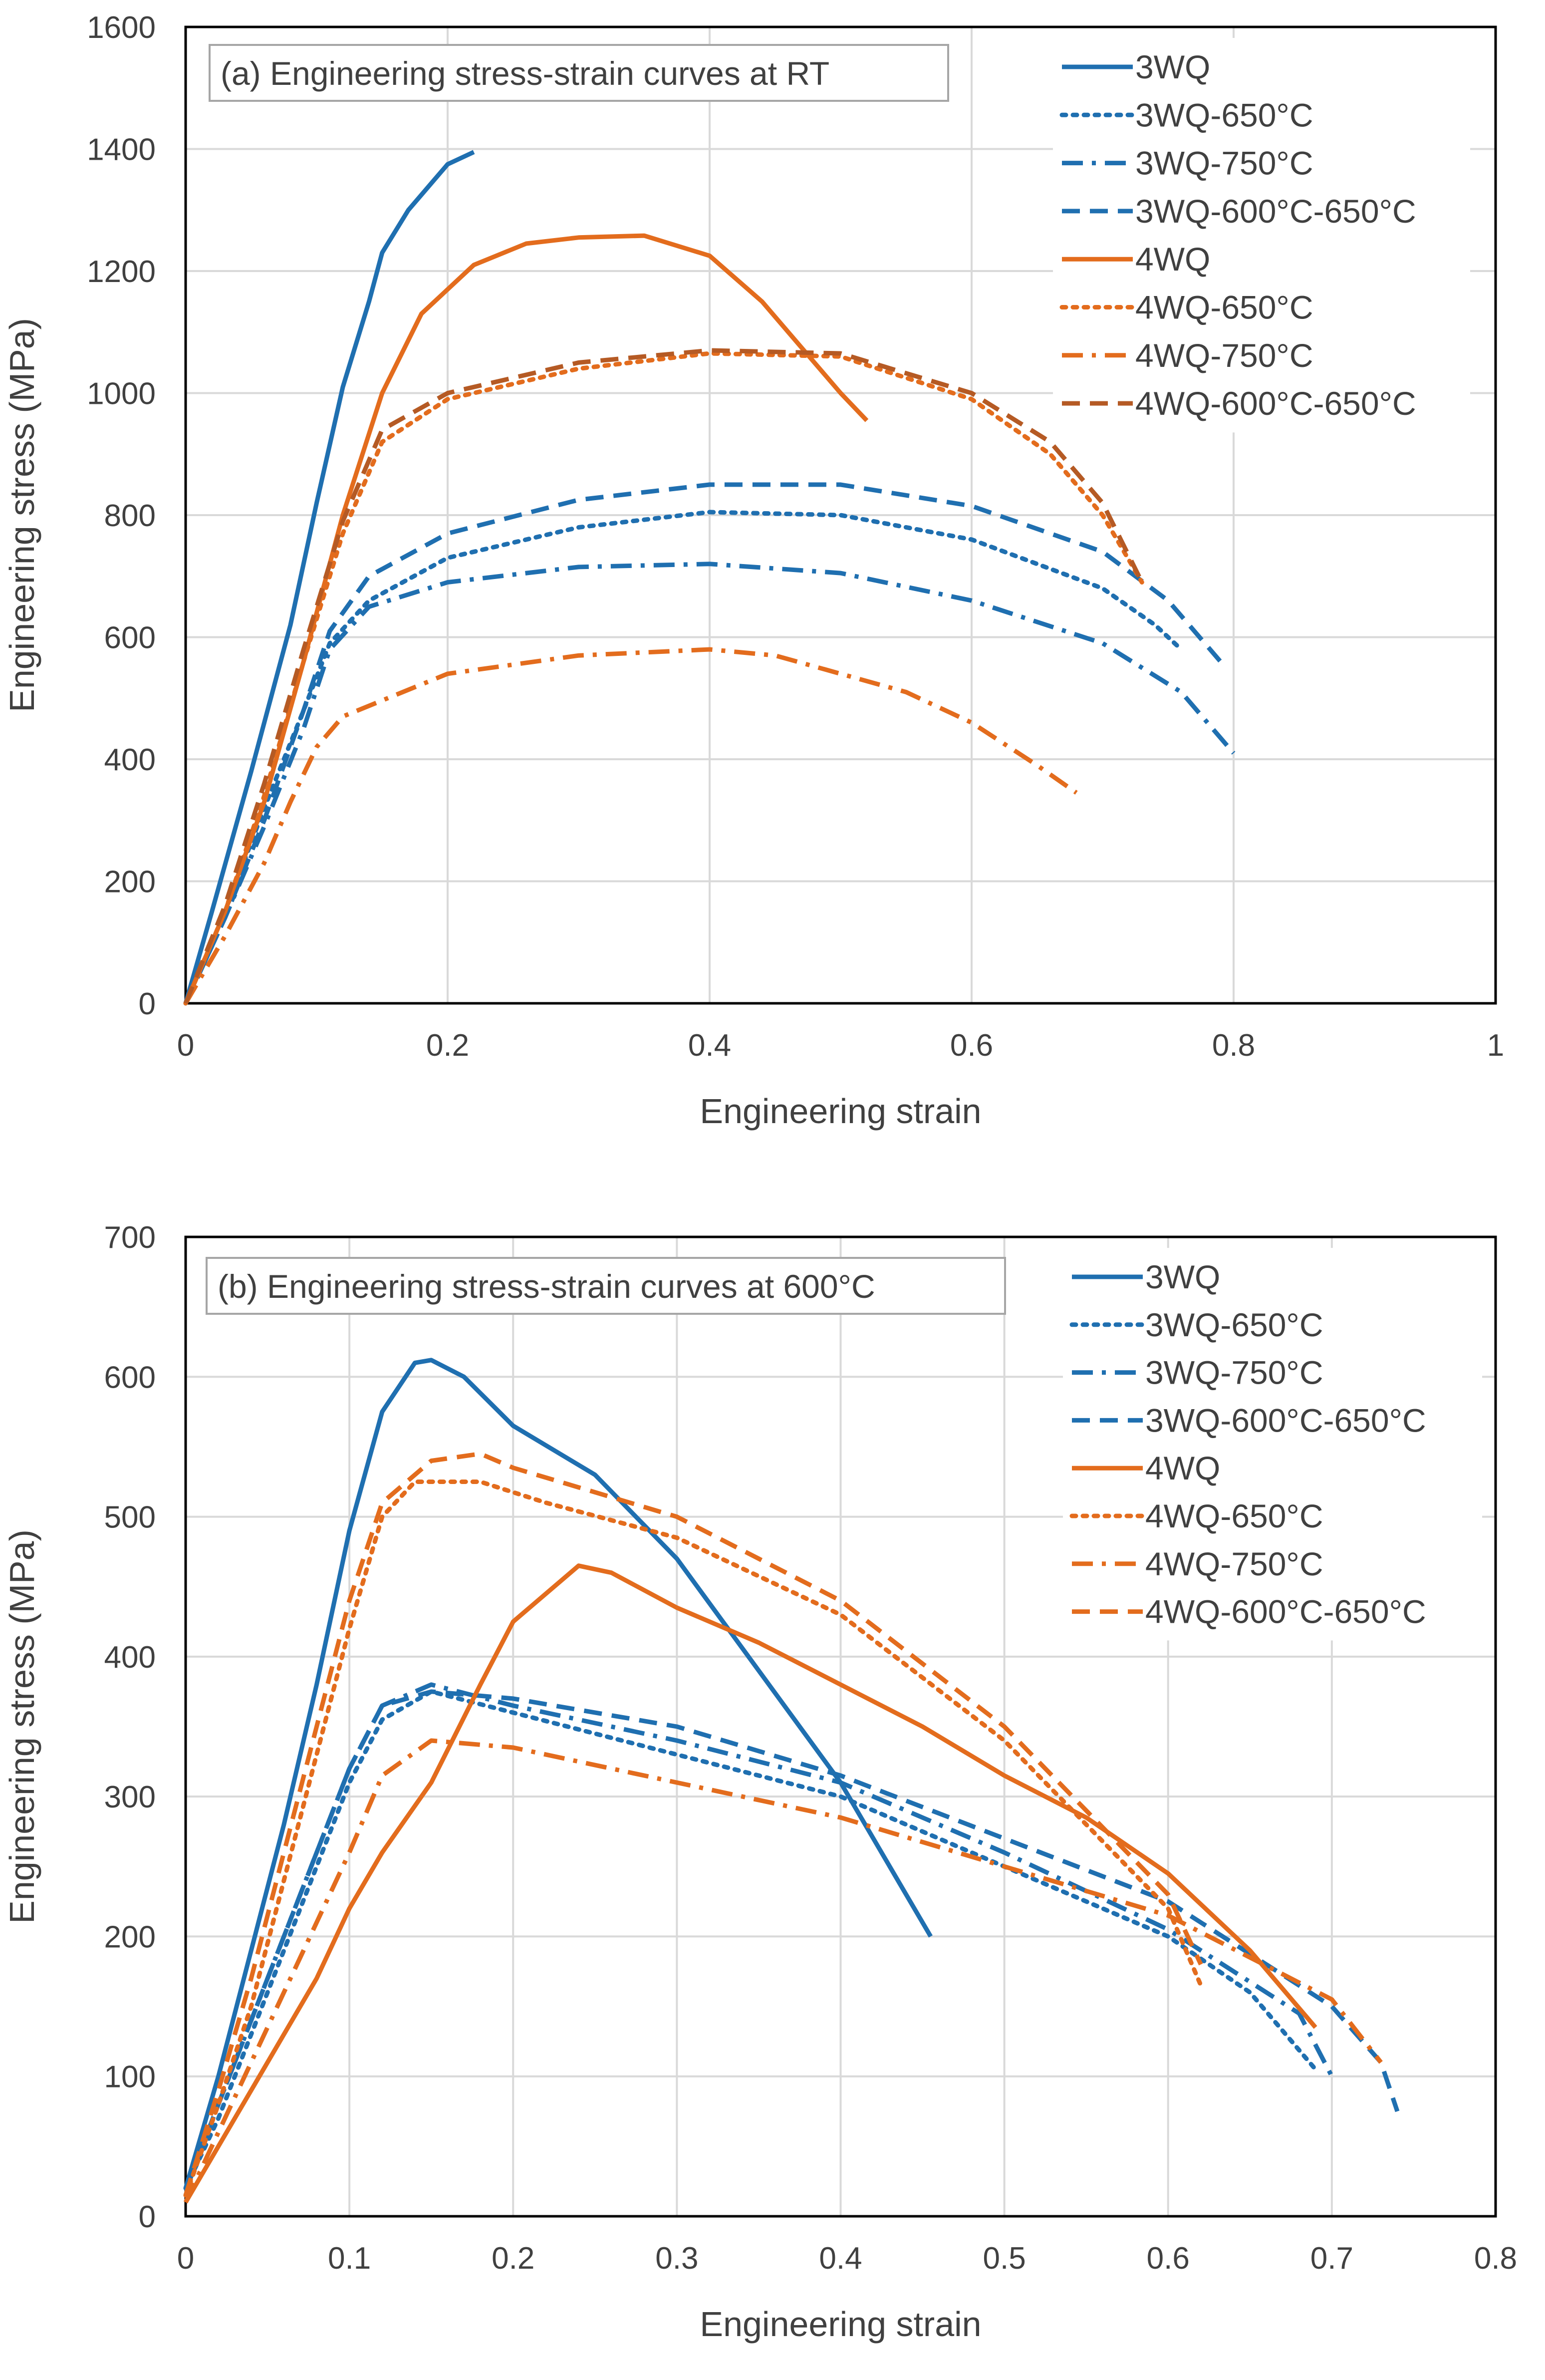 Image resolution: width=1545 pixels, height=2380 pixels. Describe the element at coordinates (130, 1237) in the screenshot. I see `y-tick-label: 700` at that location.